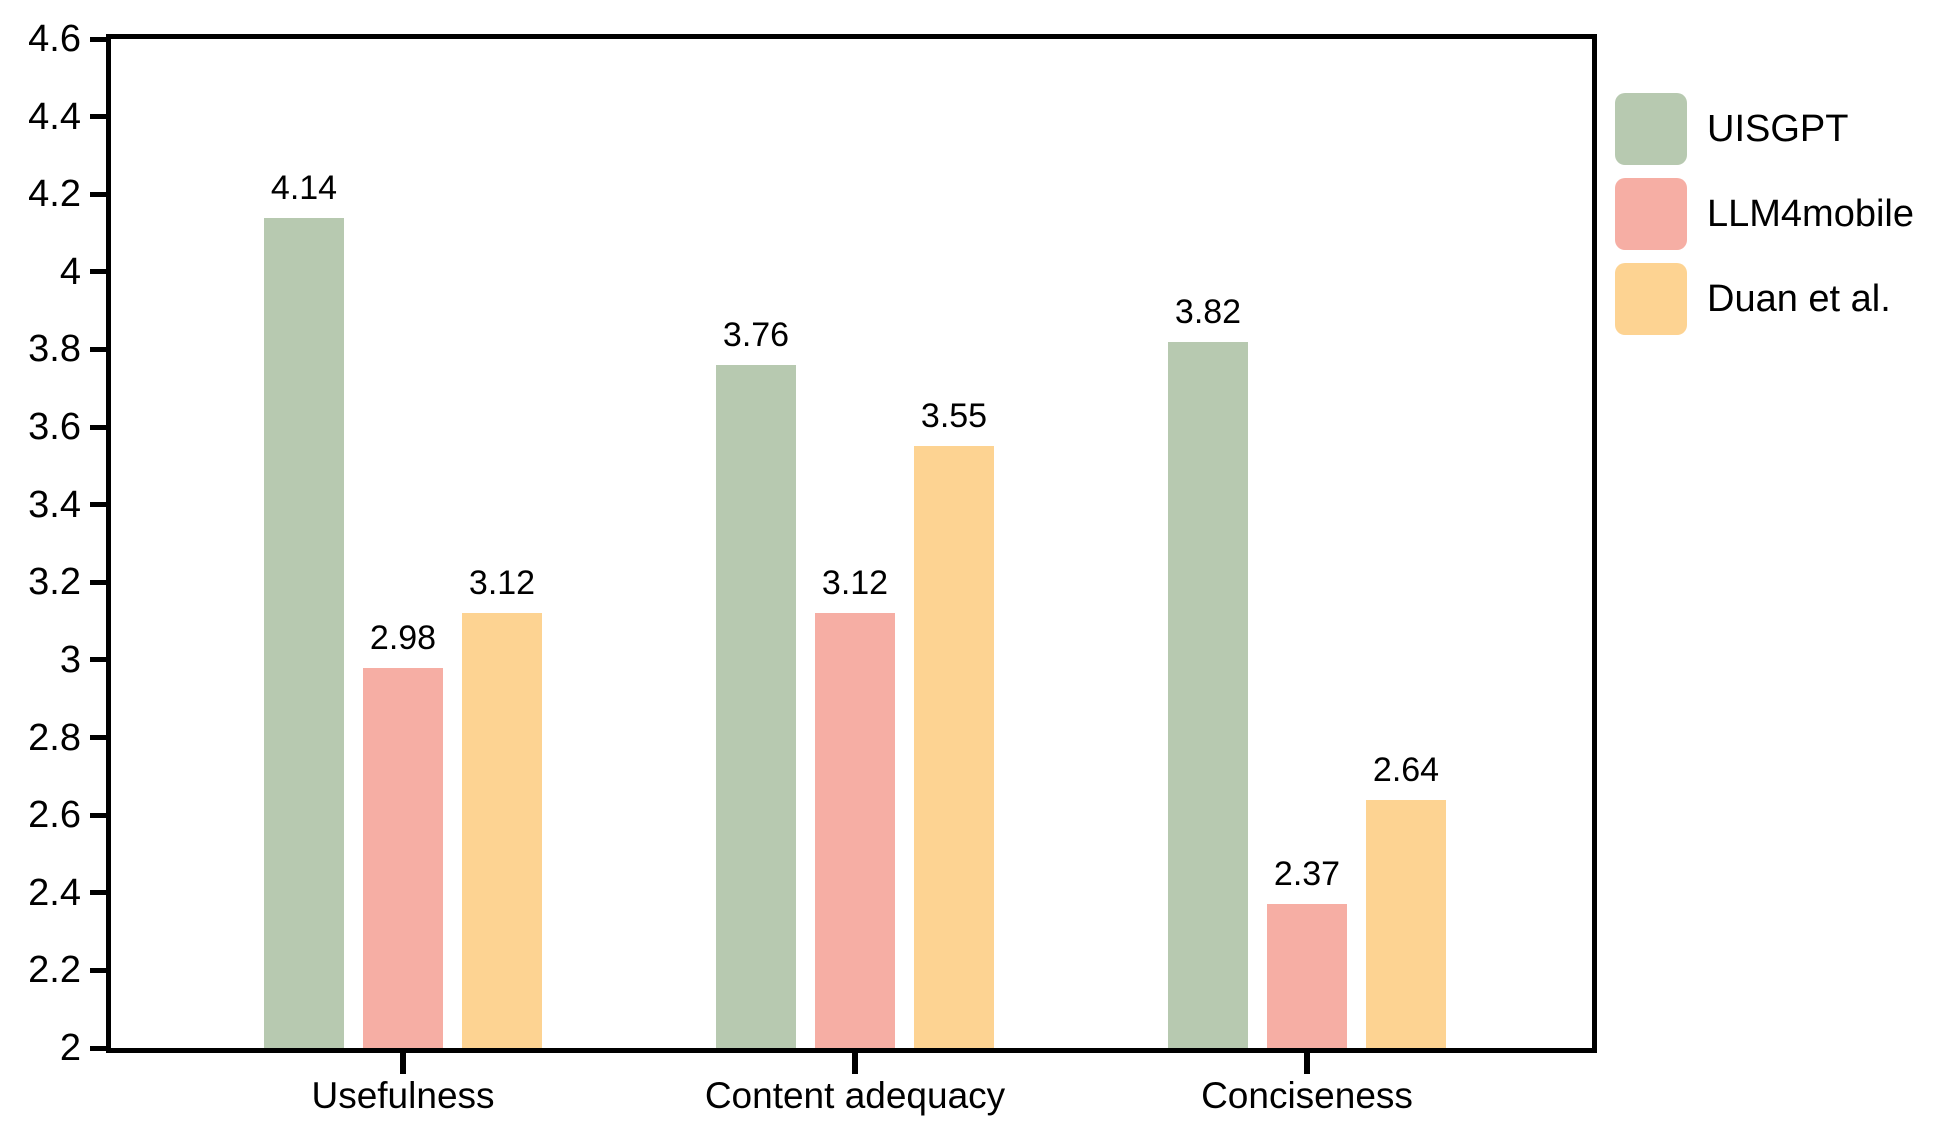  I want to click on bar-value-label: 2.98, so click(403, 637).